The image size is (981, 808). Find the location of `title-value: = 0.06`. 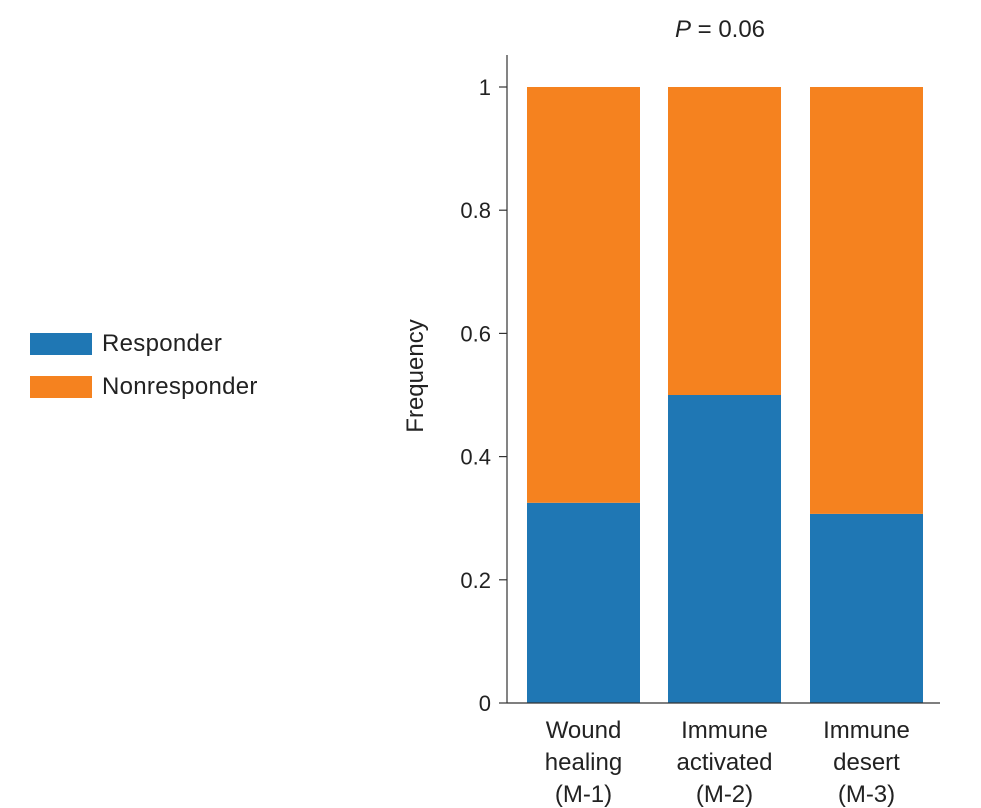

title-value: = 0.06 is located at coordinates (728, 29).